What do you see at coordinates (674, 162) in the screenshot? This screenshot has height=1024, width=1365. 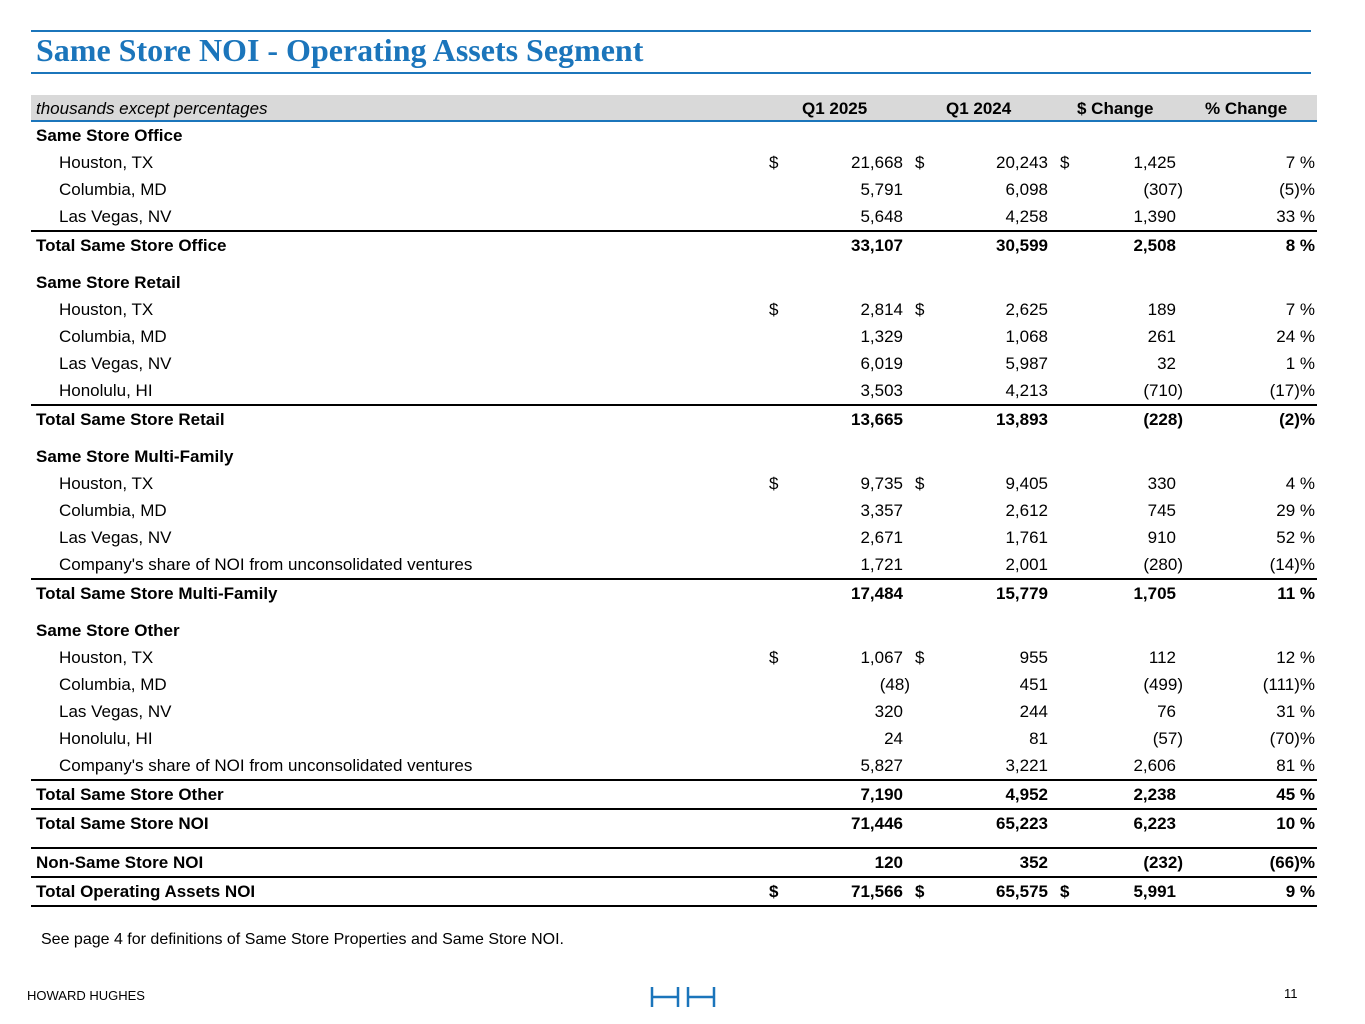 I see `table-row: Houston, TX $21,668 $20,243 $1,425 7 %` at bounding box center [674, 162].